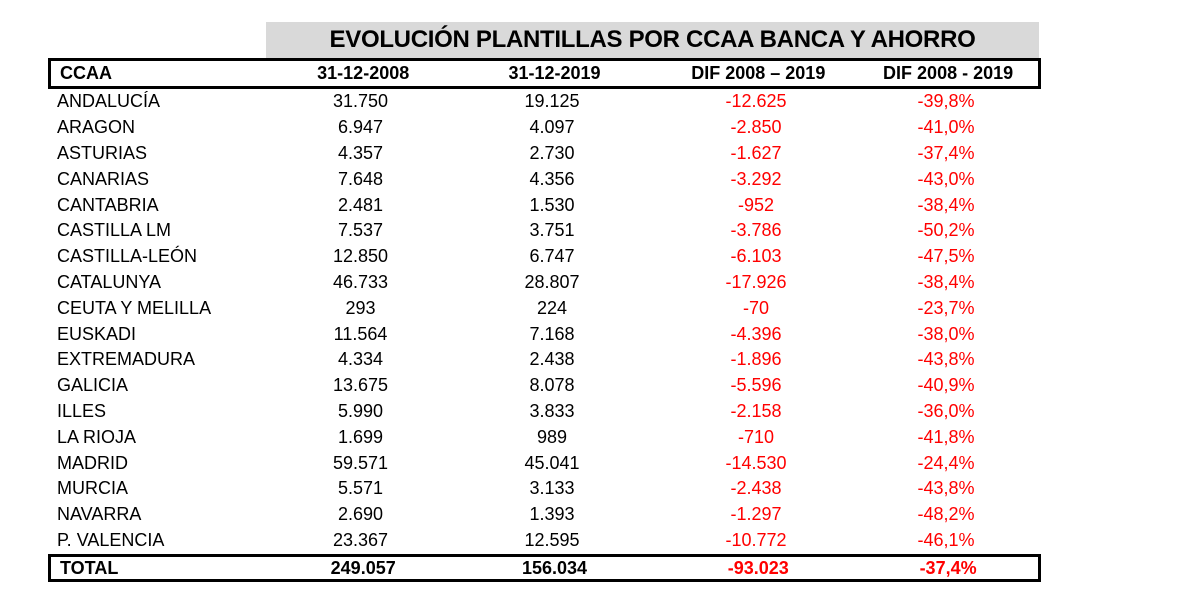 Image resolution: width=1200 pixels, height=604 pixels. What do you see at coordinates (552, 488) in the screenshot?
I see `value-2019: 3.133` at bounding box center [552, 488].